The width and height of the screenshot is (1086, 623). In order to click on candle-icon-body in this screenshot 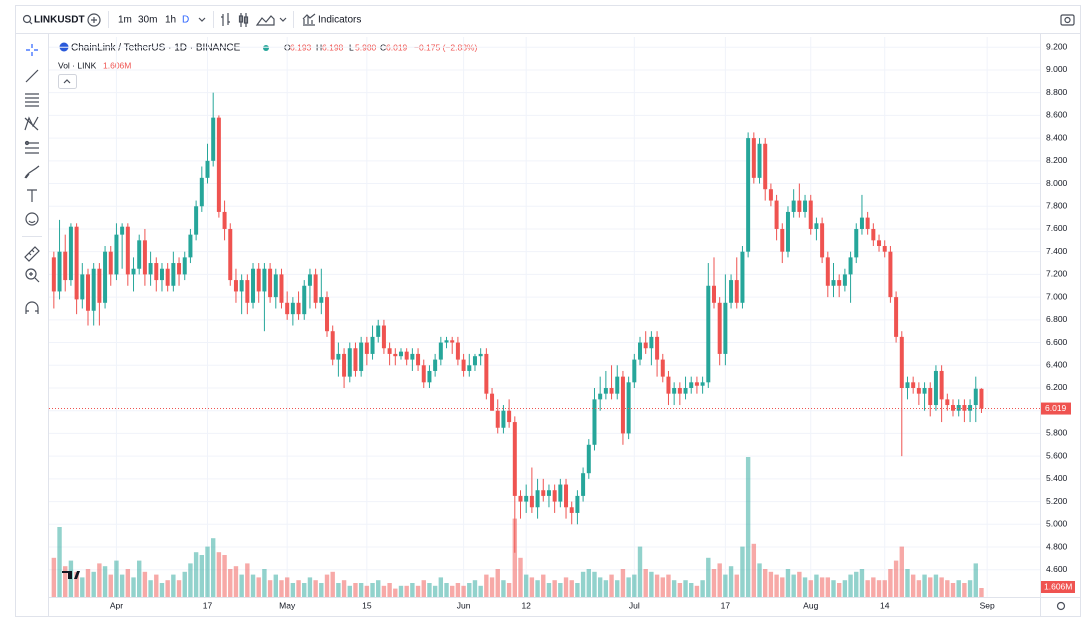, I will do `click(246, 20)`.